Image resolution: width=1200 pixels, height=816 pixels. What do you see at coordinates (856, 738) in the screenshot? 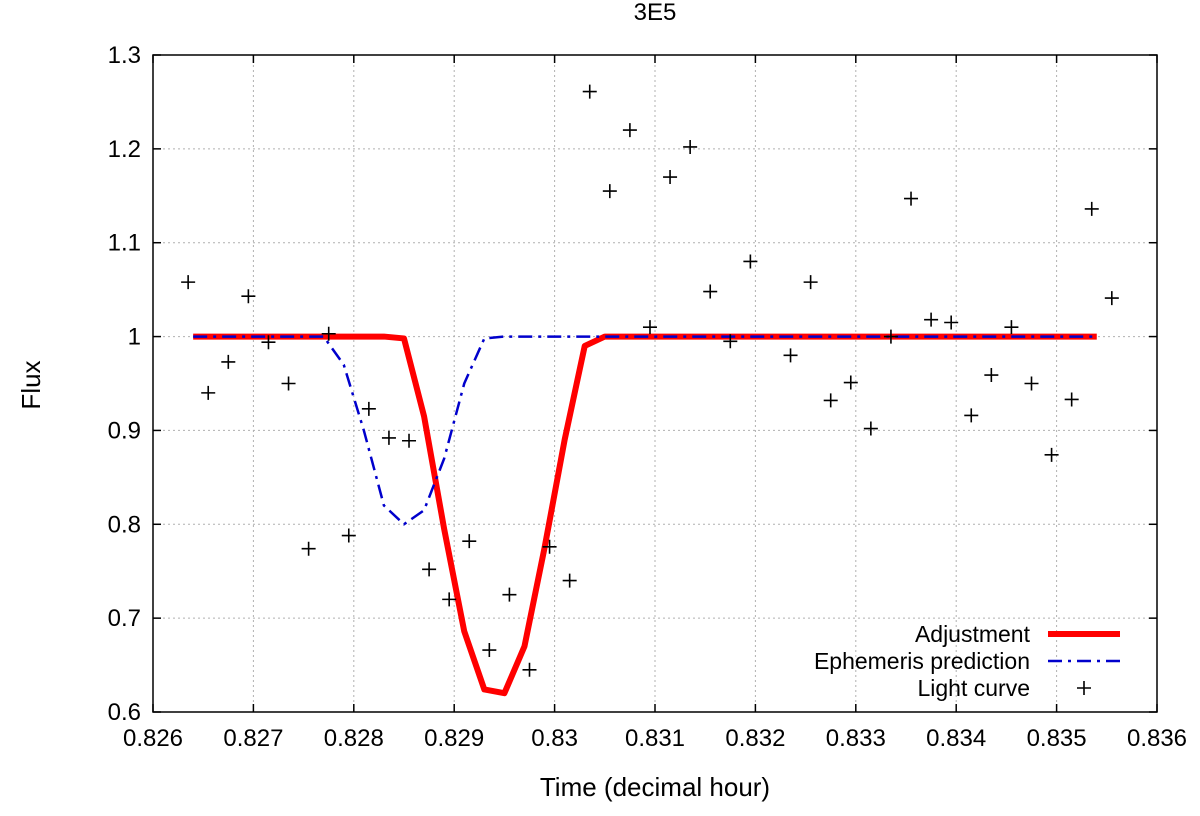
I see `x-tick-label: 0.833` at bounding box center [856, 738].